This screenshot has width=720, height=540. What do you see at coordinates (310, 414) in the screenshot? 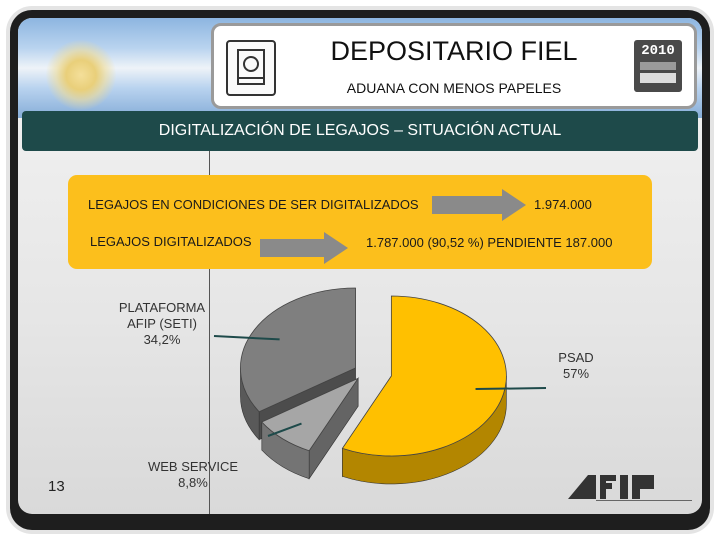
I see `pie-slice-web-service` at bounding box center [310, 414].